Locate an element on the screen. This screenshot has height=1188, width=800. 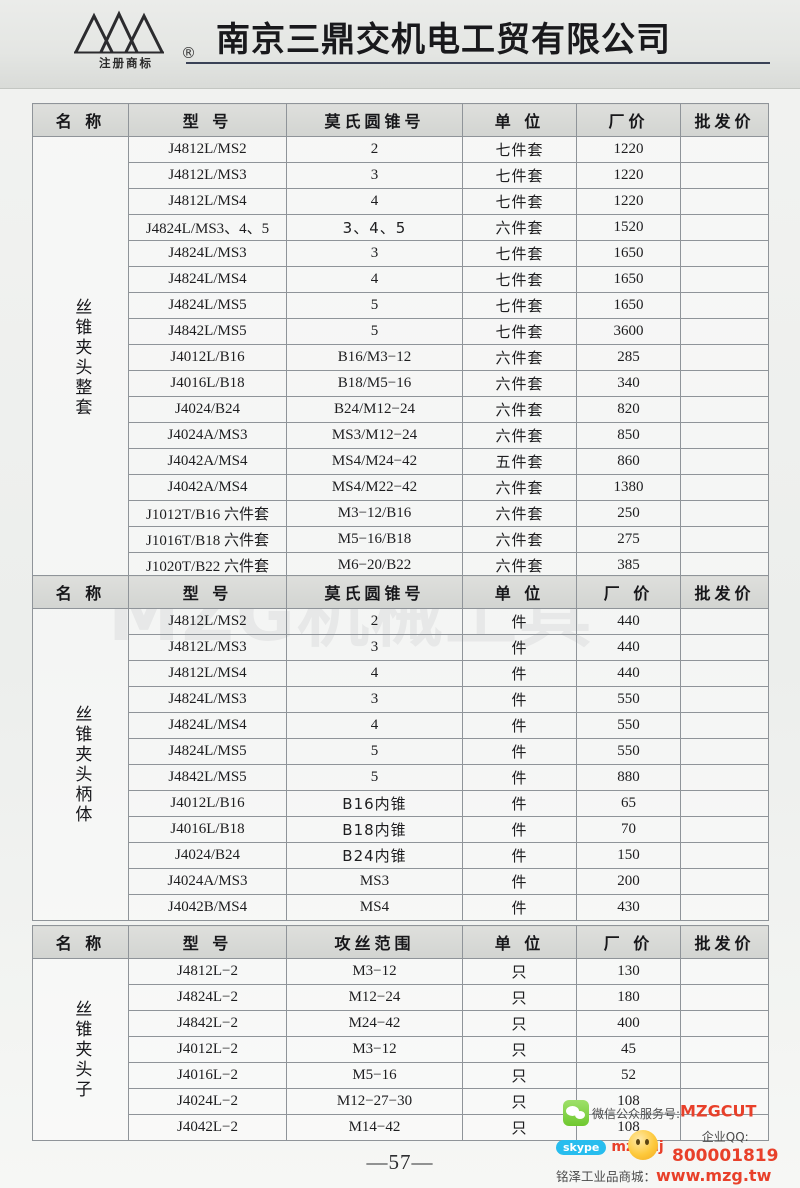
group-label: 丝锥夹头柄体 is located at coordinates (81, 764).